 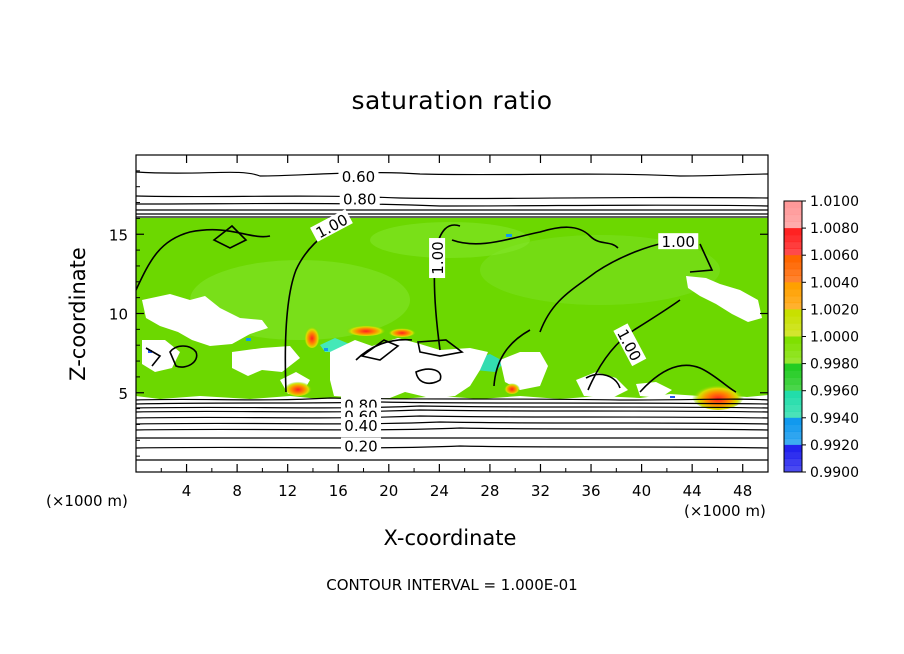 I want to click on colorbar-label: 1.0080, so click(x=834, y=229).